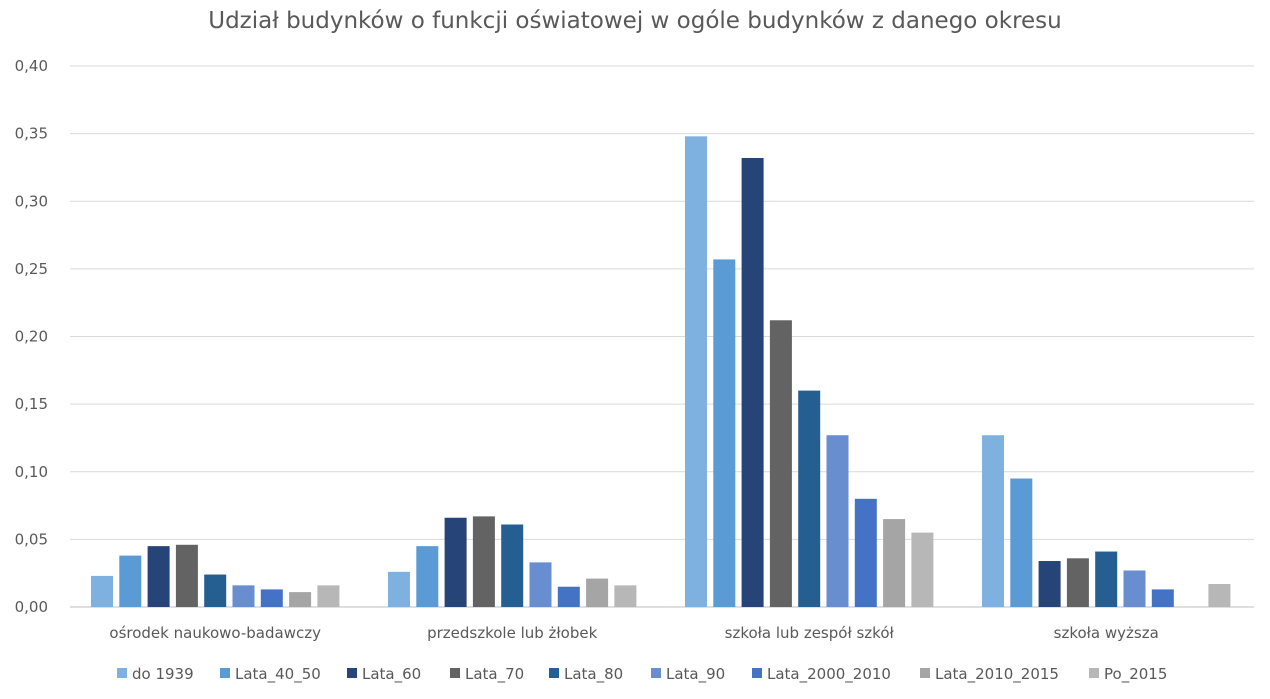  I want to click on legend-label: Lata_60, so click(391, 674).